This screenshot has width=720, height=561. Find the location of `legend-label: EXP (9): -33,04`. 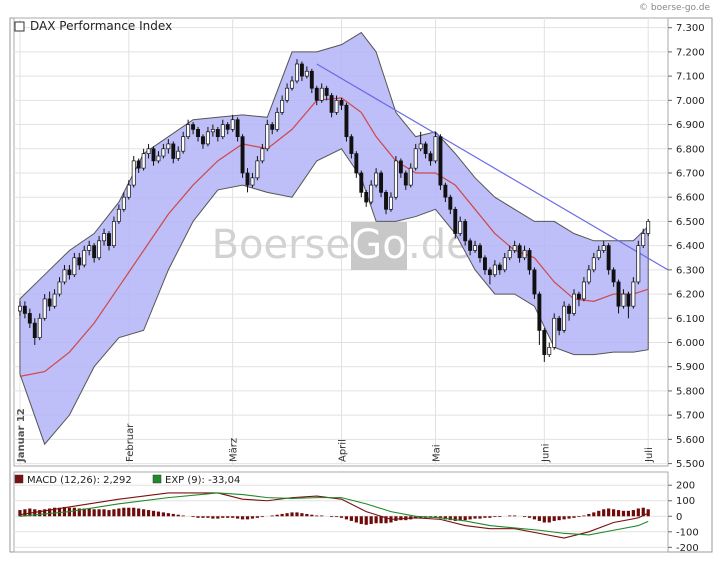

legend-label: EXP (9): -33,04 is located at coordinates (202, 480).